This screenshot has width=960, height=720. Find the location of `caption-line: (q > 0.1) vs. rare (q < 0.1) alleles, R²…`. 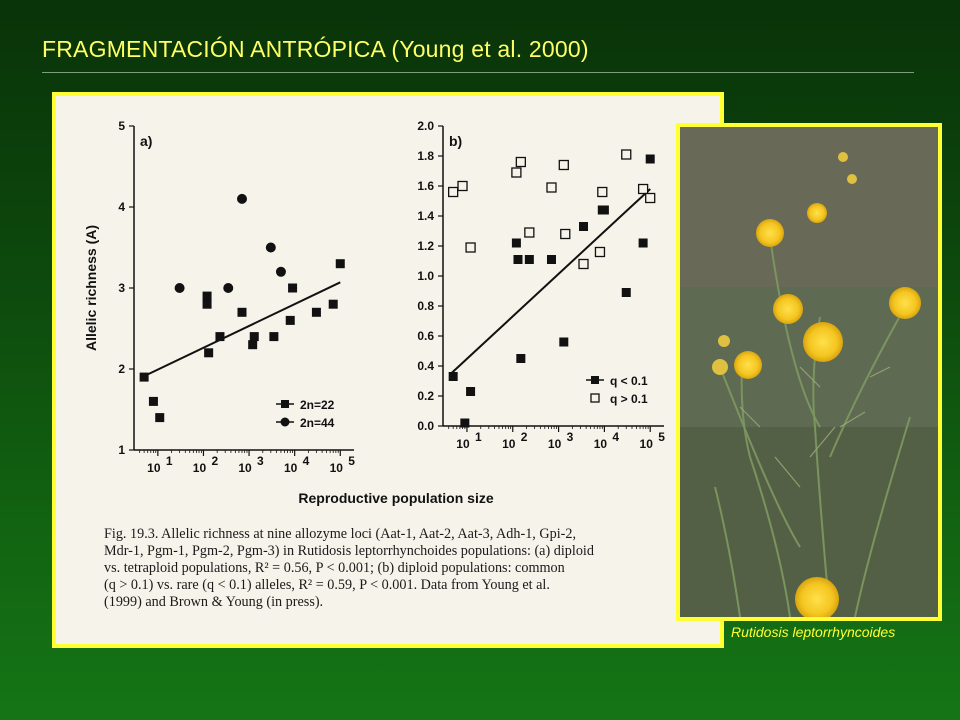

caption-line: (q > 0.1) vs. rare (q < 0.1) alleles, R²… is located at coordinates (327, 585).